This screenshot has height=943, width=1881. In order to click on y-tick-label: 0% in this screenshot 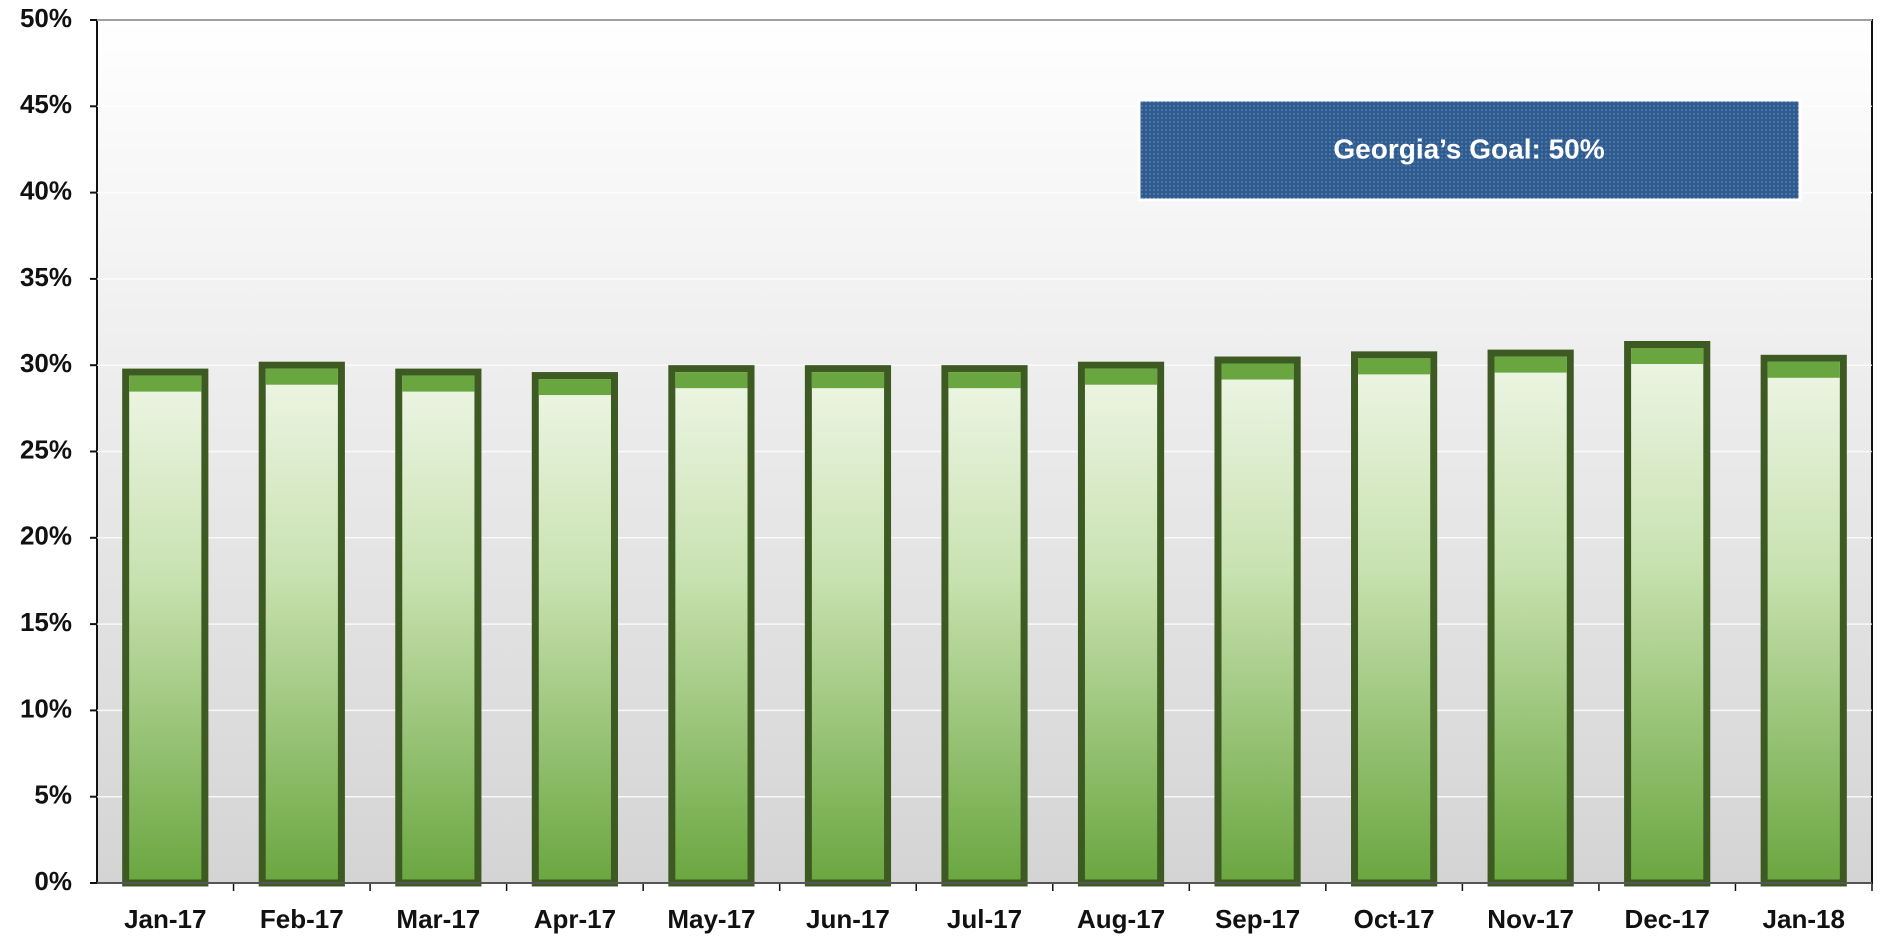, I will do `click(53, 881)`.